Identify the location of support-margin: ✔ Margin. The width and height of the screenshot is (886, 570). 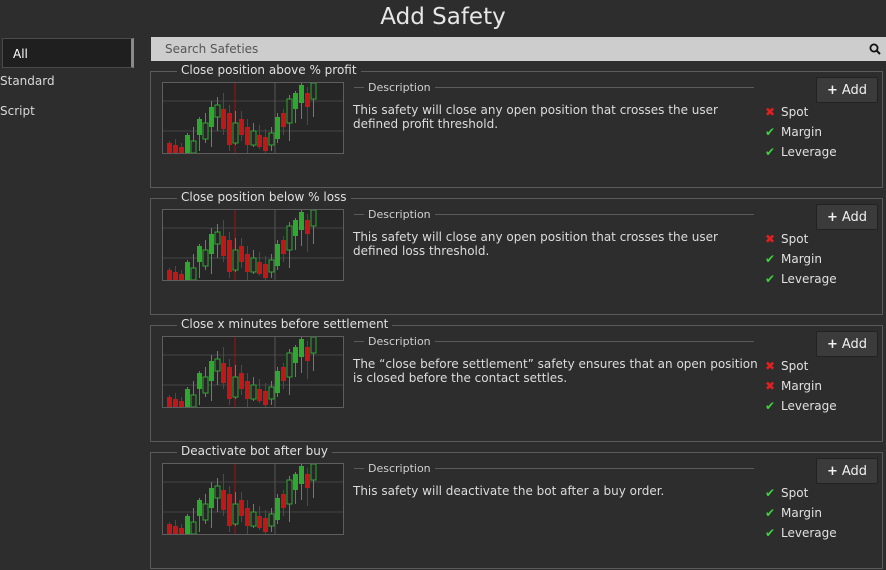
(818, 132).